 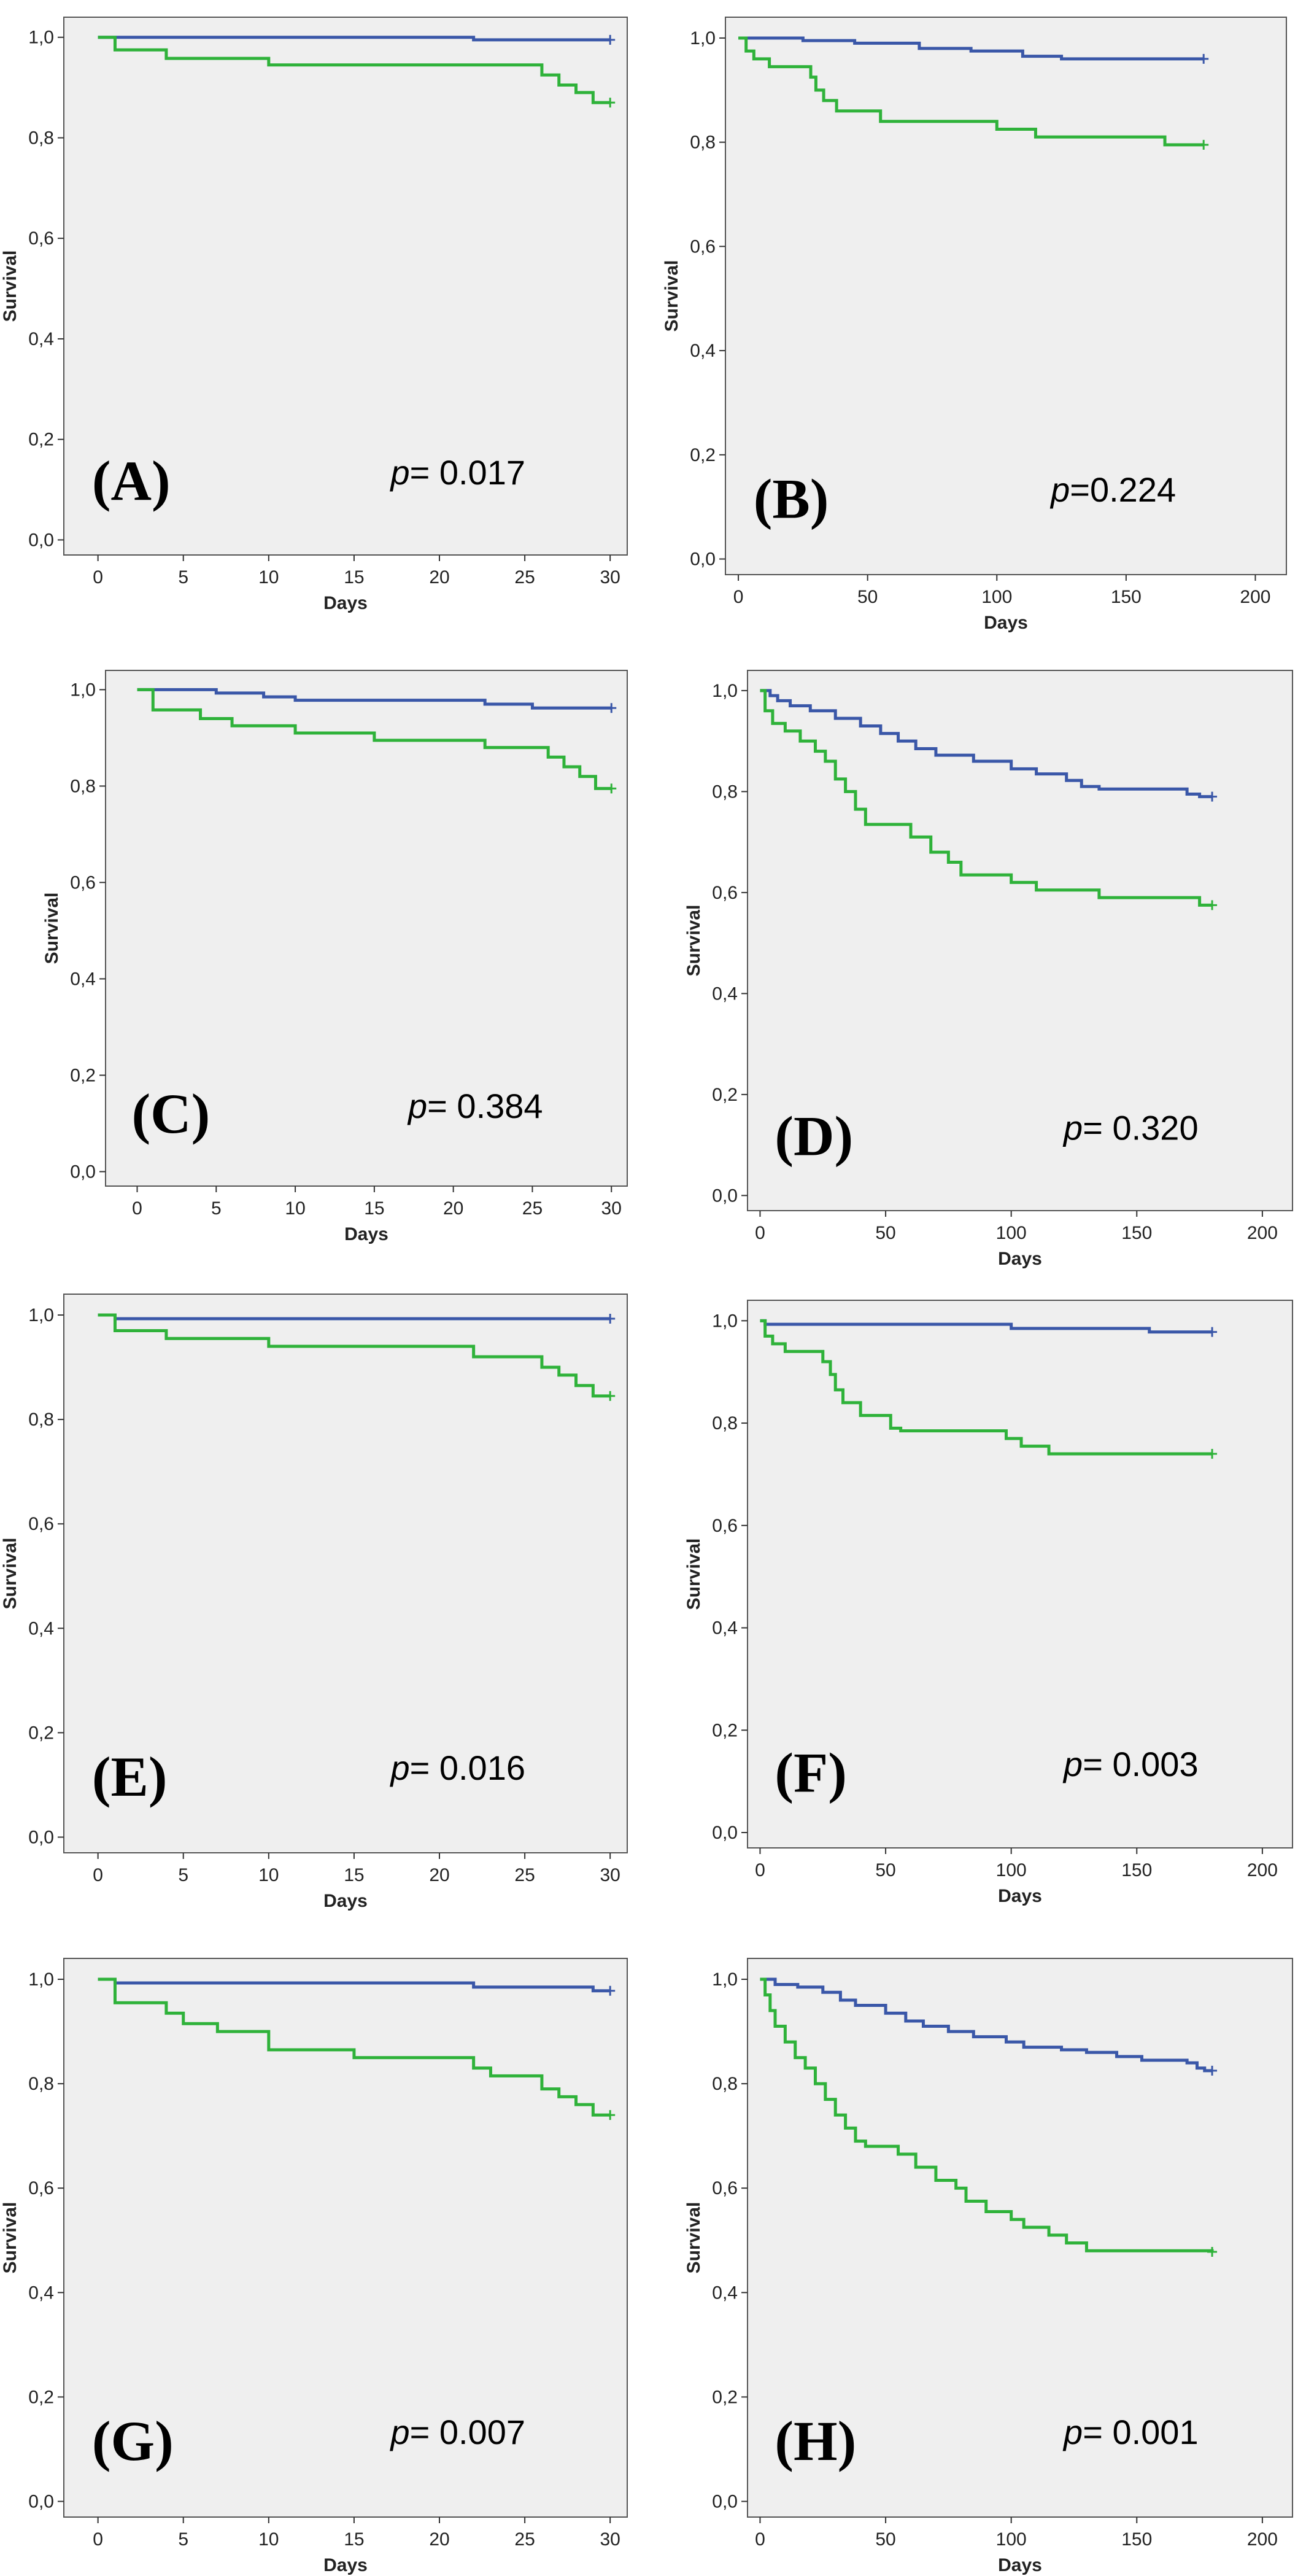 I want to click on x-tick-label: 150, so click(x=1136, y=2539).